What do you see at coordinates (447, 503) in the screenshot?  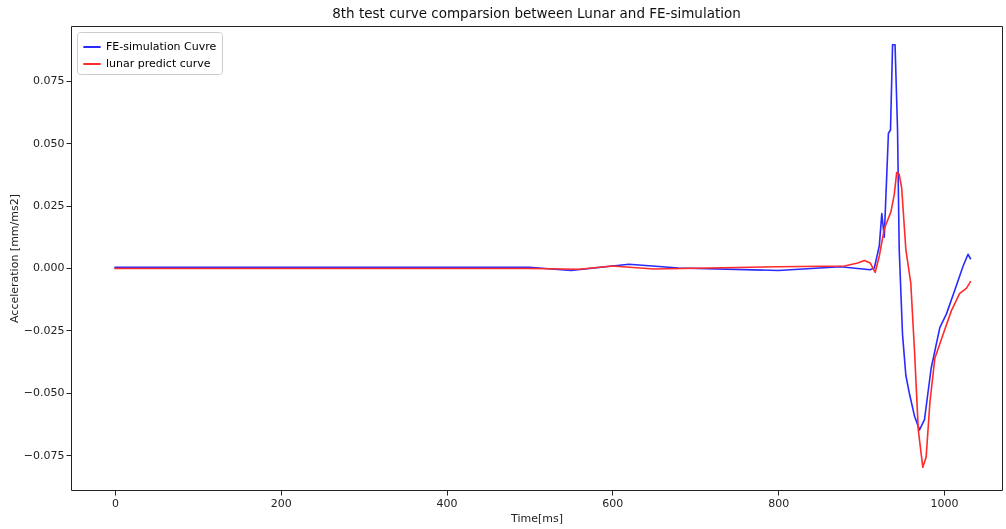 I see `x-tick-label: 400` at bounding box center [447, 503].